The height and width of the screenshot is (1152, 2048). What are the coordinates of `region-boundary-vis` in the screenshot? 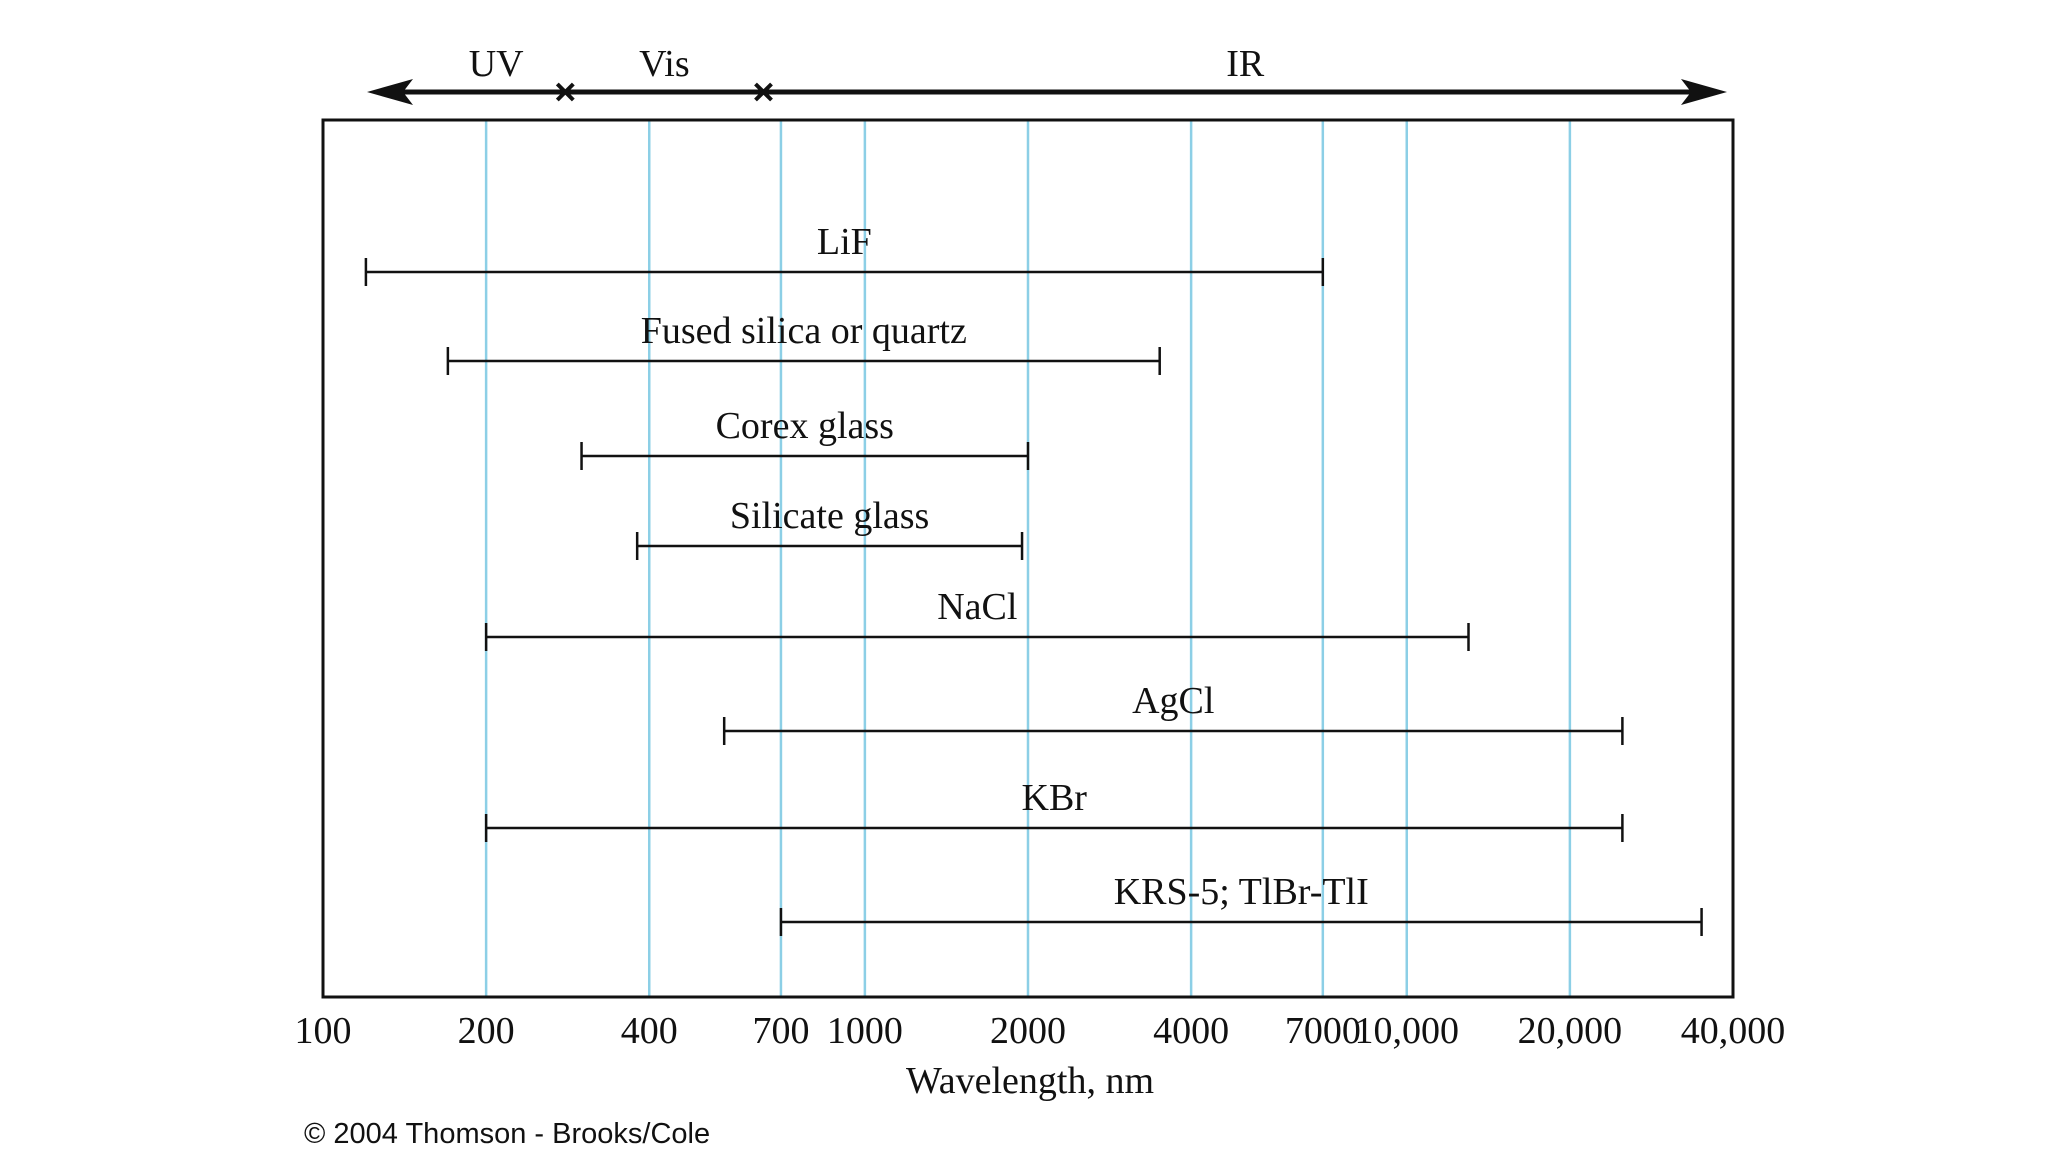 It's located at (565, 92).